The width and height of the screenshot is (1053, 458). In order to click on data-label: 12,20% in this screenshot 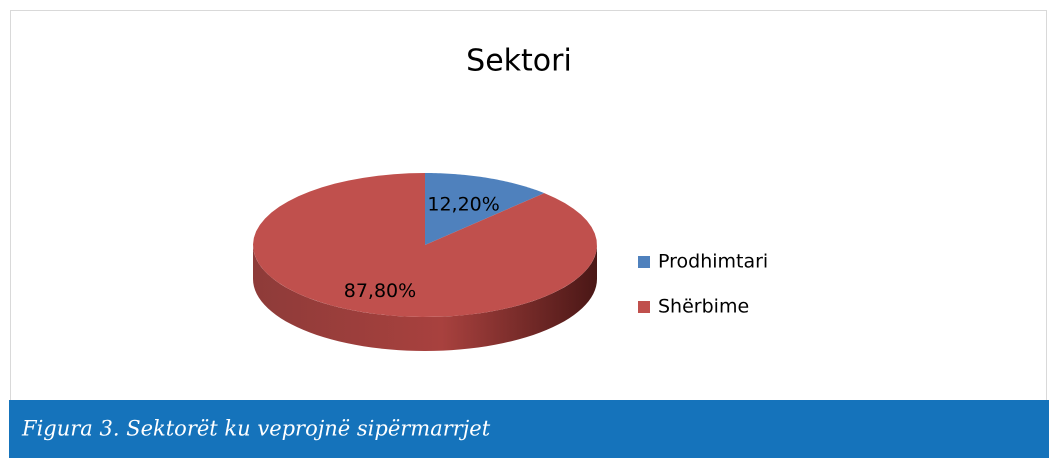, I will do `click(463, 204)`.